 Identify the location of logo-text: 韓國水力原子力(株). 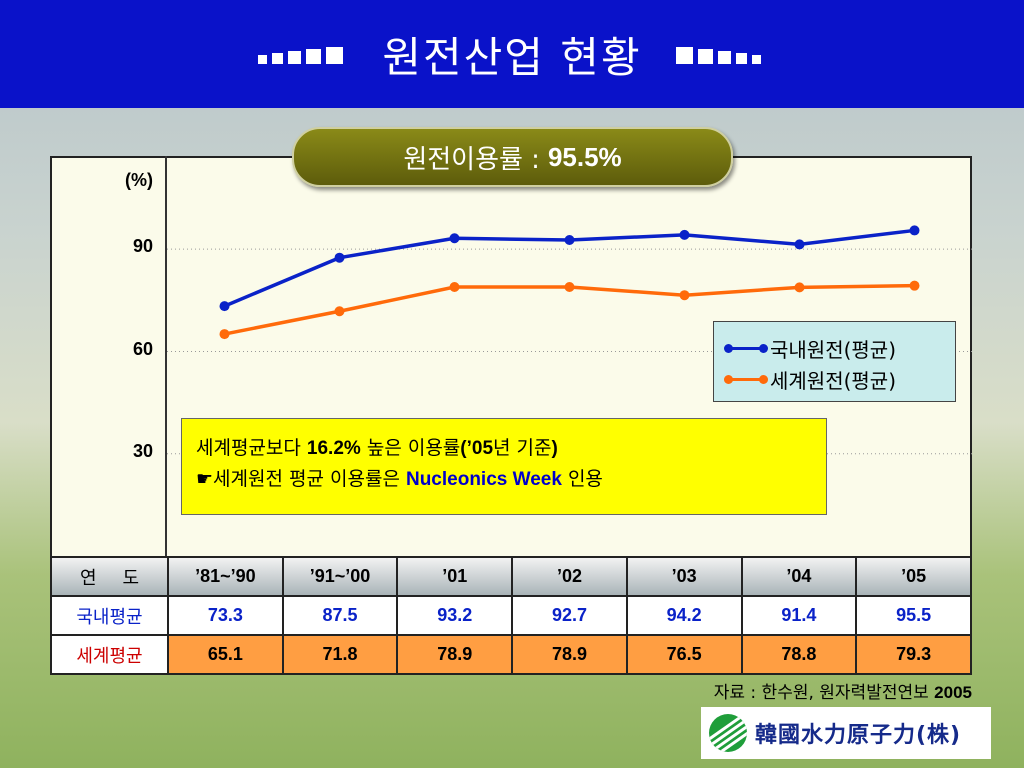
(858, 735).